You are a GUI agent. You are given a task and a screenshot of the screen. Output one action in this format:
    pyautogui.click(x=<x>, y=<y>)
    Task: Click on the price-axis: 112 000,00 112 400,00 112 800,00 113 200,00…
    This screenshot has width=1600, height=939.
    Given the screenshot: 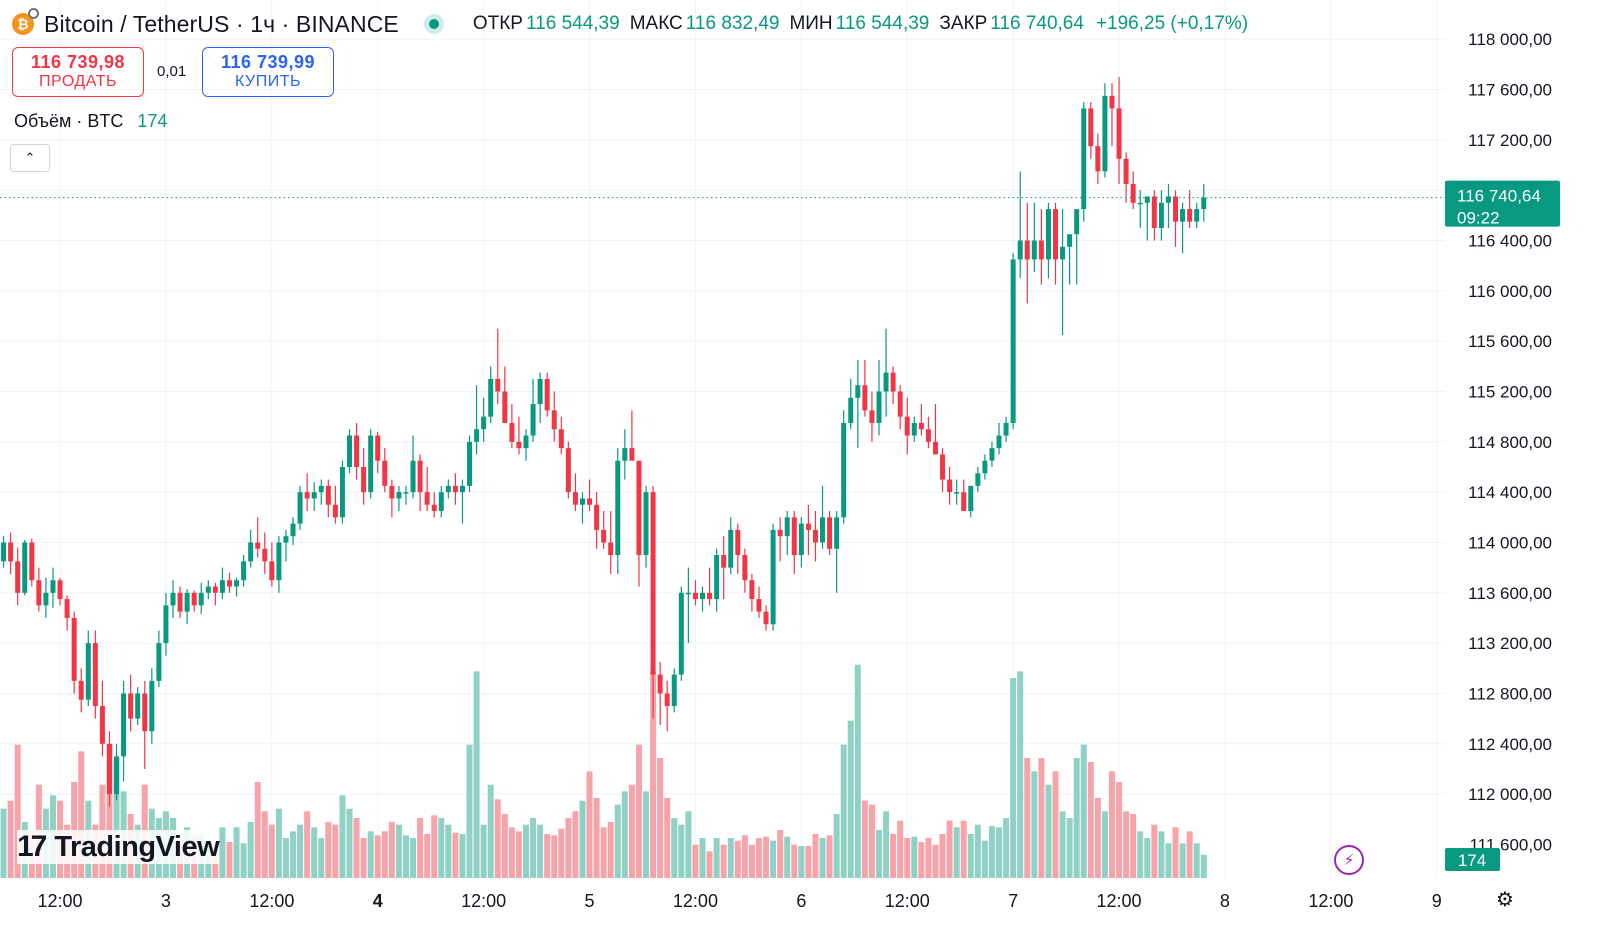 What is the action you would take?
    pyautogui.click(x=1510, y=442)
    